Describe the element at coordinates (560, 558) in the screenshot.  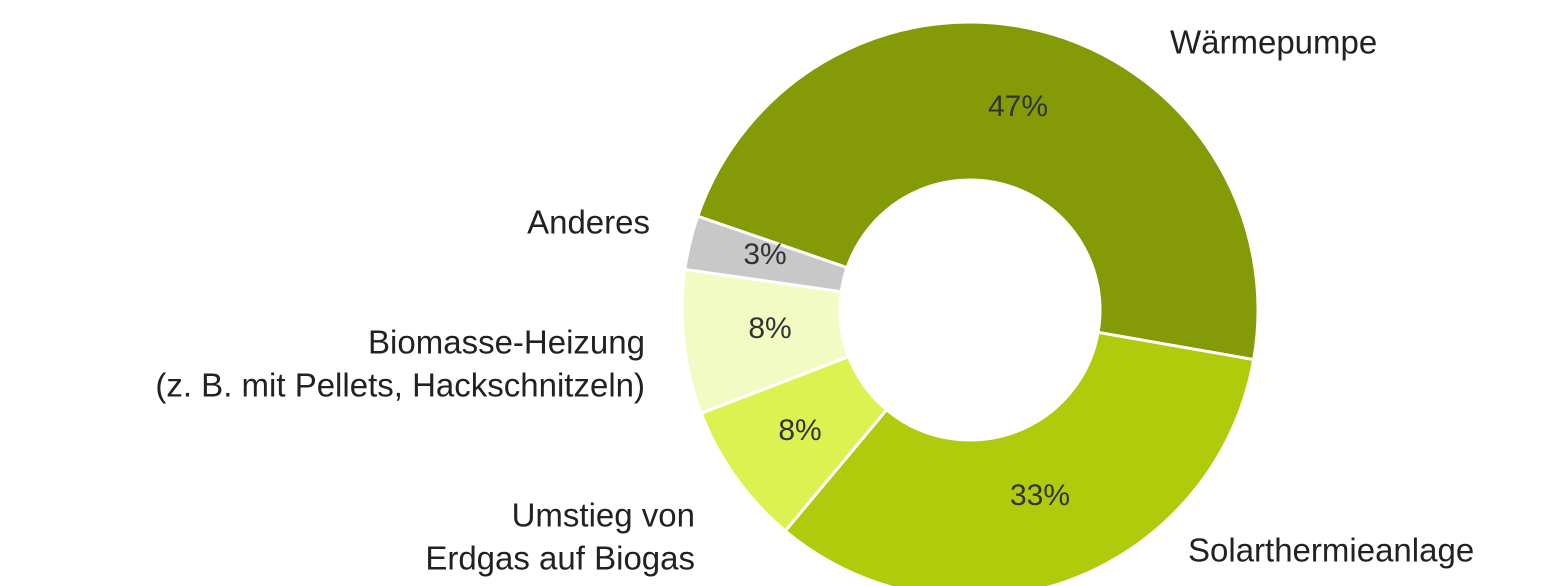
I see `category-label: Erdgas auf Biogas` at that location.